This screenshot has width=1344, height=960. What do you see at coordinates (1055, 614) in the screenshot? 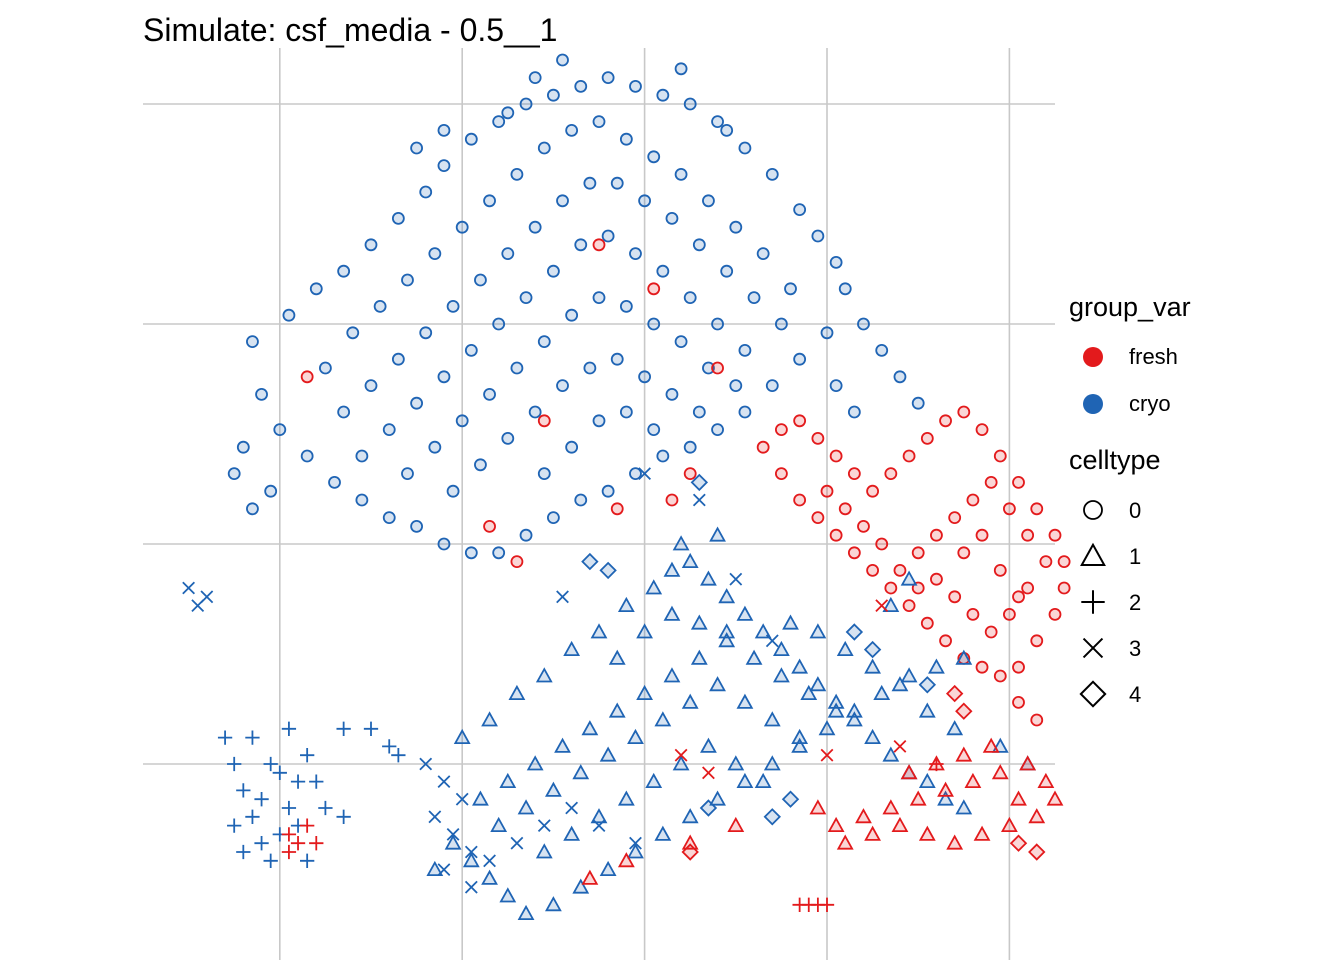
I see `point-fresh-type0-16-ring` at bounding box center [1055, 614].